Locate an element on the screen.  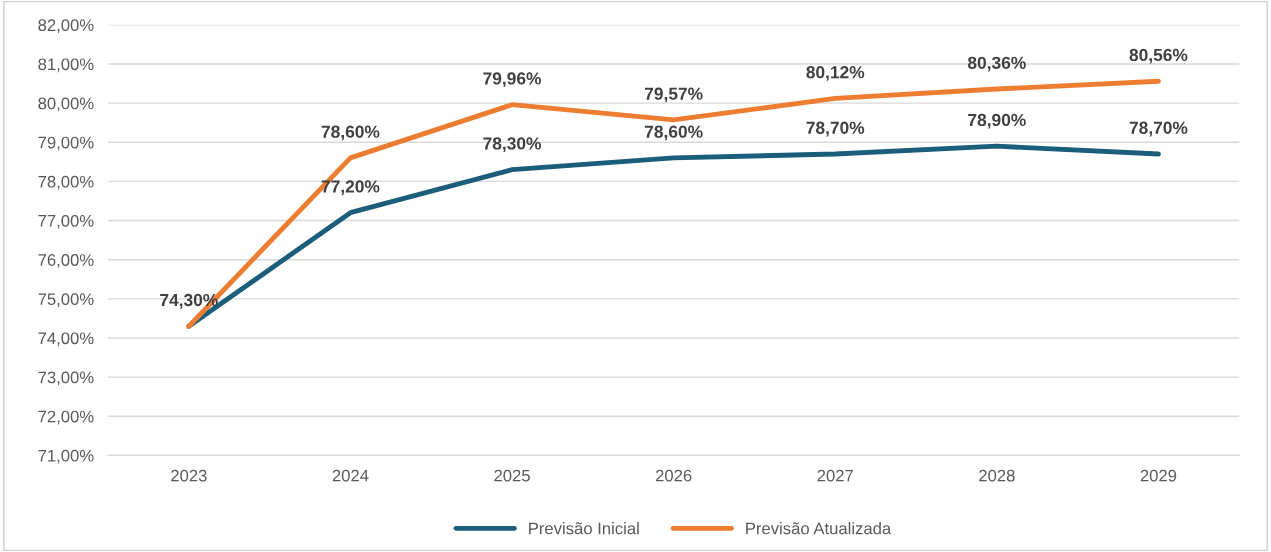
x-tick-label: 2027 is located at coordinates (835, 475).